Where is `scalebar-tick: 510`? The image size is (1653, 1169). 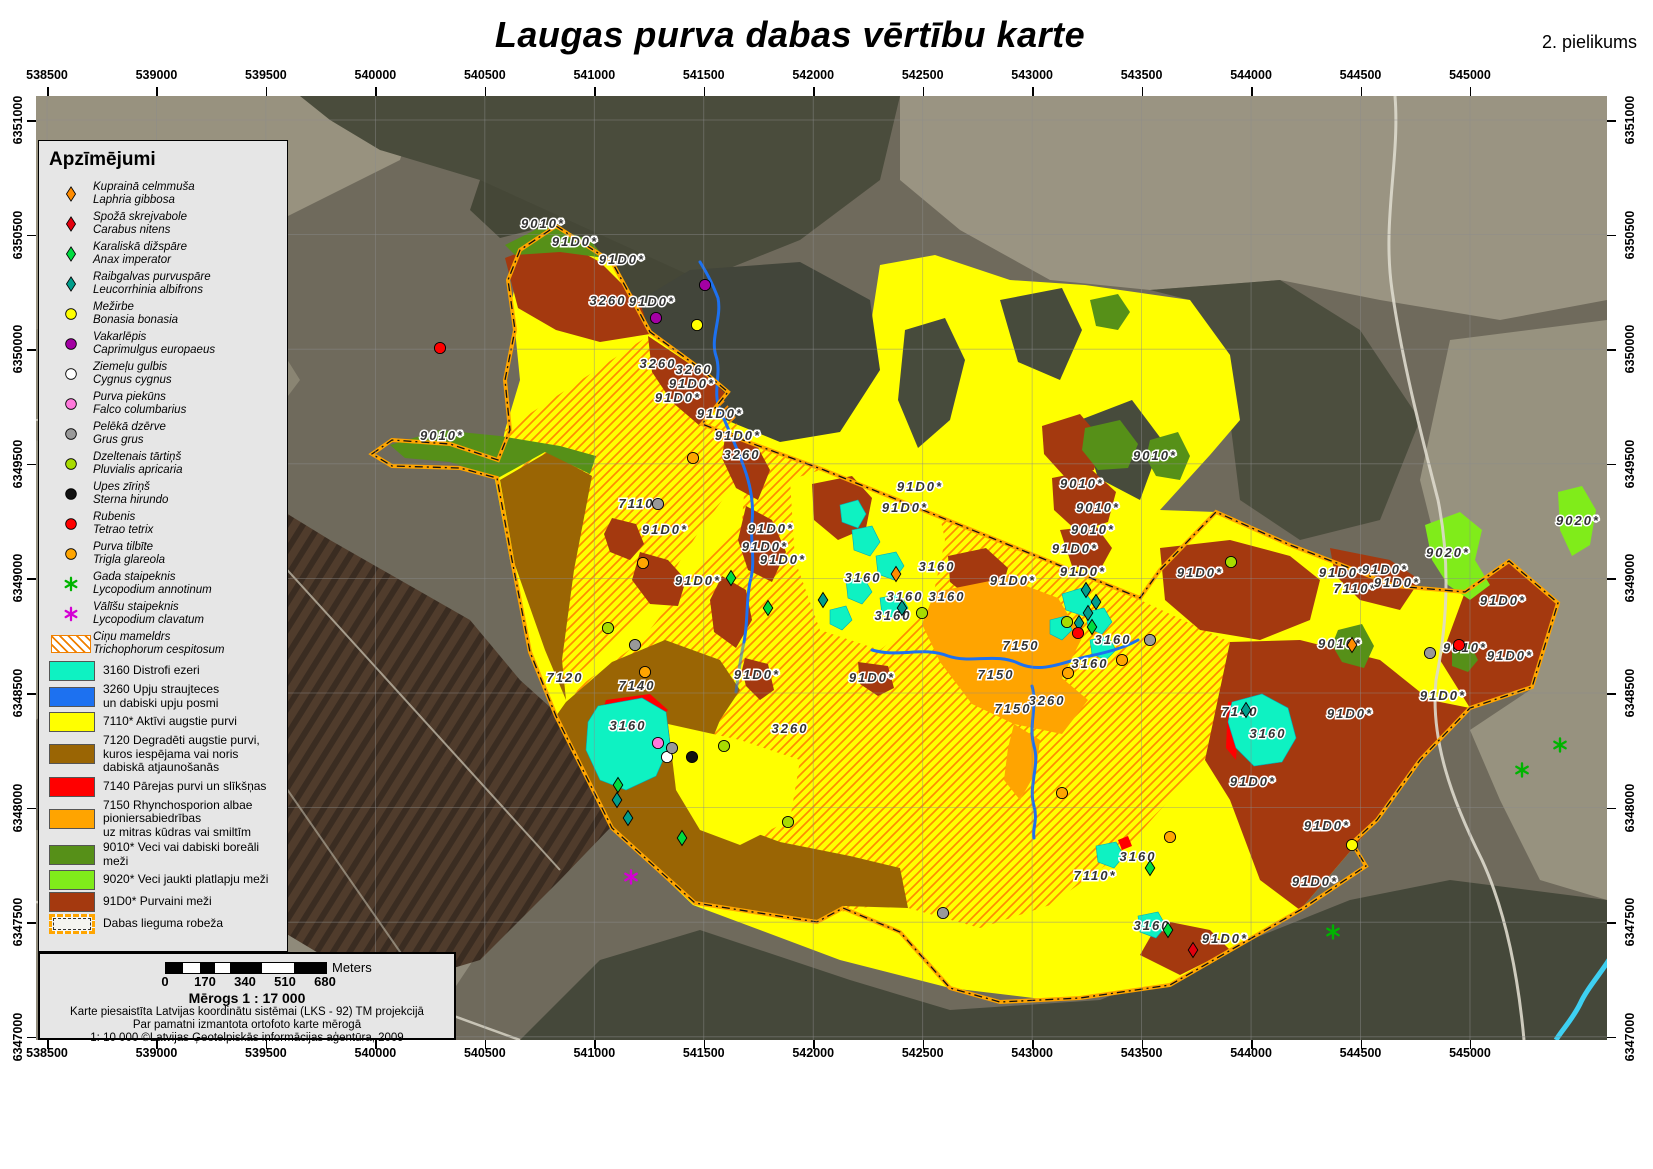
scalebar-tick: 510 is located at coordinates (285, 981).